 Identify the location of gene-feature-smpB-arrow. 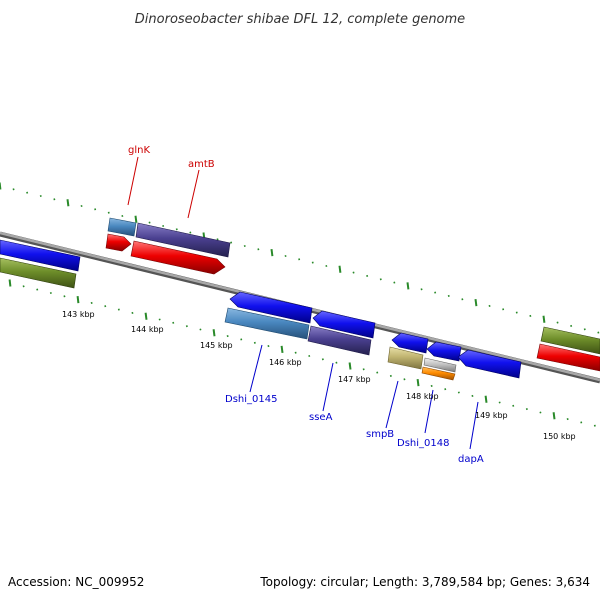
(410, 343).